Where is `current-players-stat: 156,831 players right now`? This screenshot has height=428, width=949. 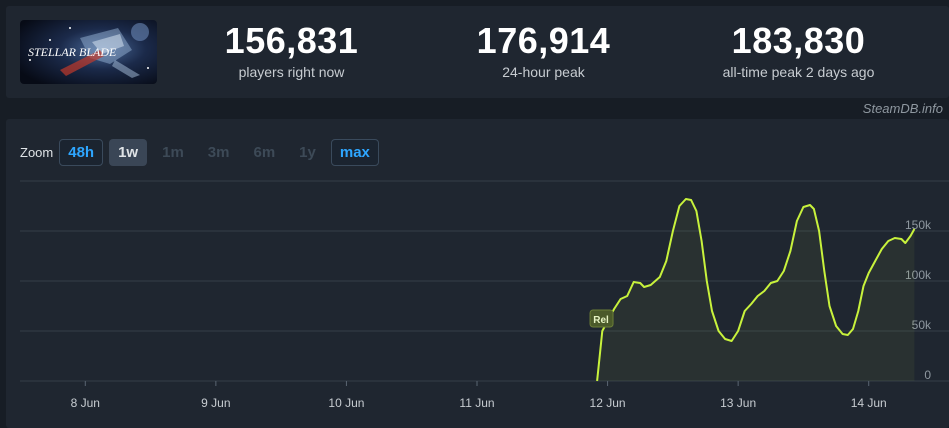
current-players-stat: 156,831 players right now is located at coordinates (291, 50).